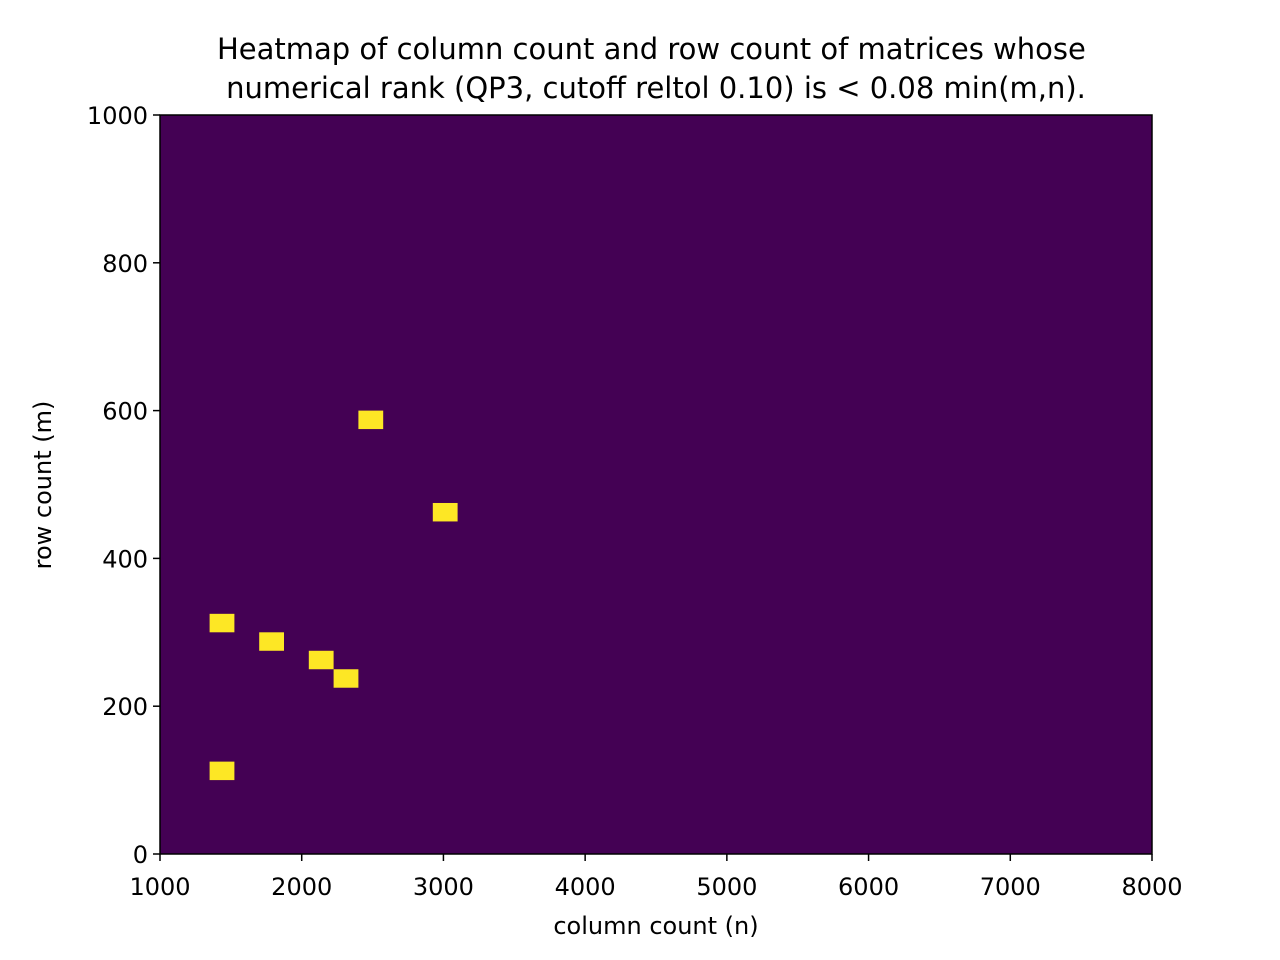  What do you see at coordinates (726, 887) in the screenshot?
I see `x-tick-label-4: 5000` at bounding box center [726, 887].